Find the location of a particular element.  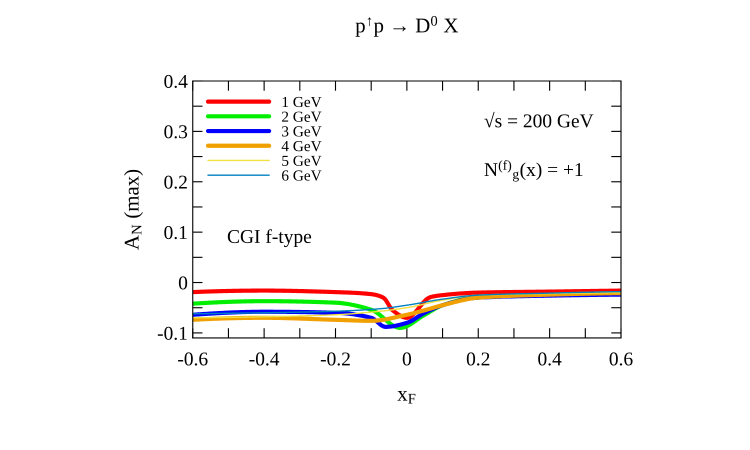

x-tick-label: 0.6 is located at coordinates (621, 359).